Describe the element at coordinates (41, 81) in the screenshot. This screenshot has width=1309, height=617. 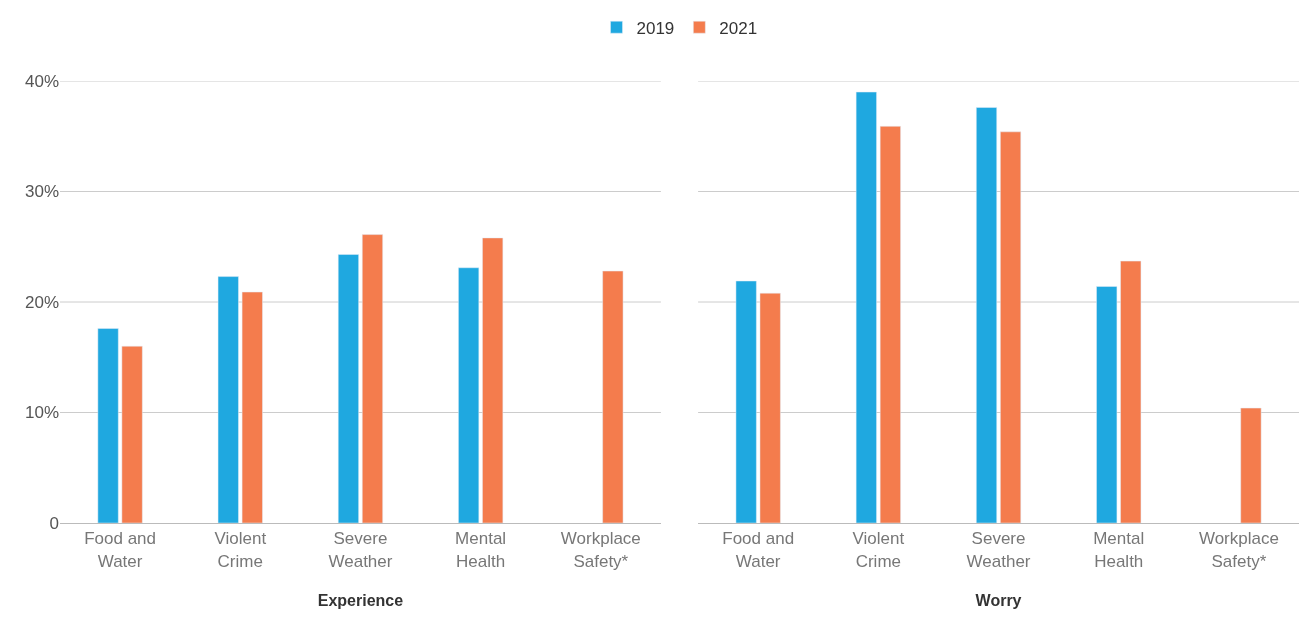
I see `y-tick-label: 40%` at that location.